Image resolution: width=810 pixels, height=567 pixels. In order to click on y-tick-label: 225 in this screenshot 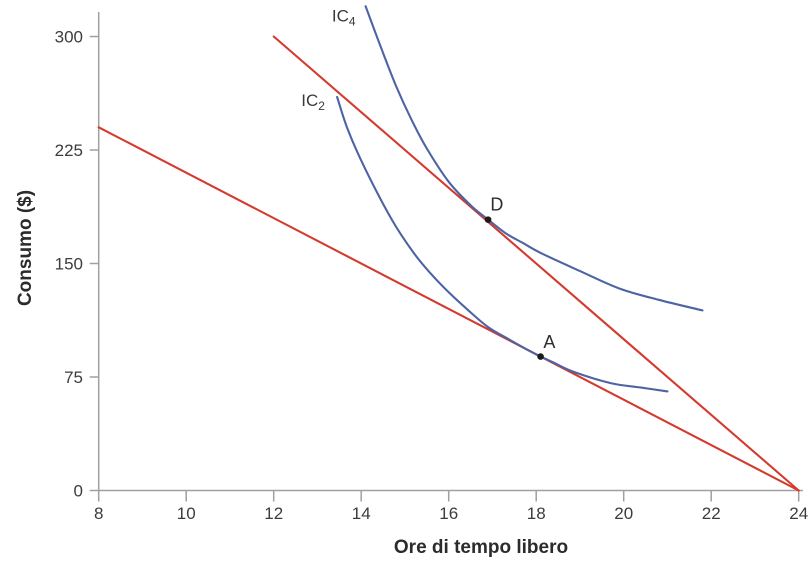, I will do `click(69, 150)`.